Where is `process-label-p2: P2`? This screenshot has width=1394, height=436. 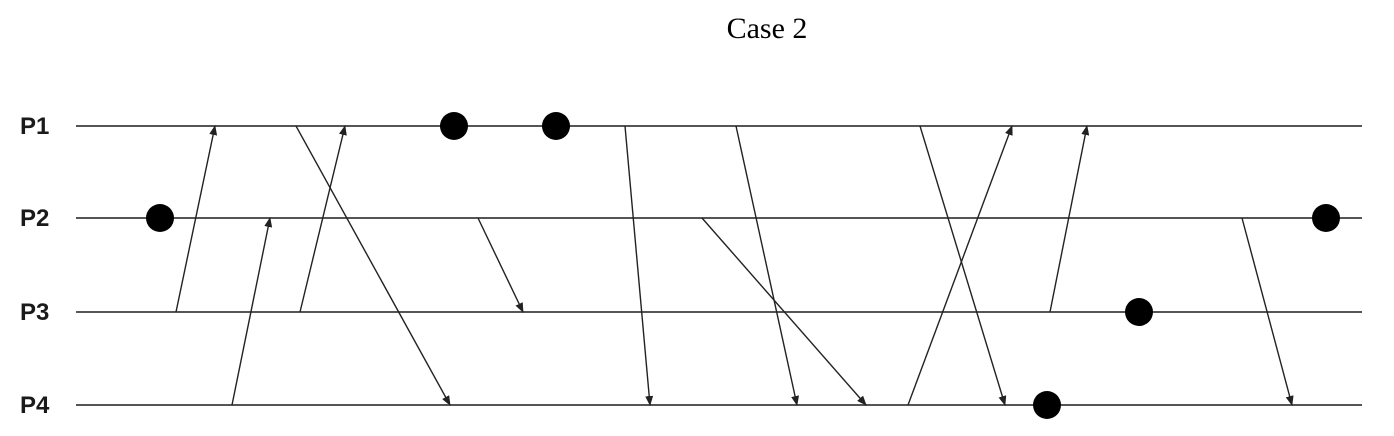
process-label-p2: P2 is located at coordinates (34, 218).